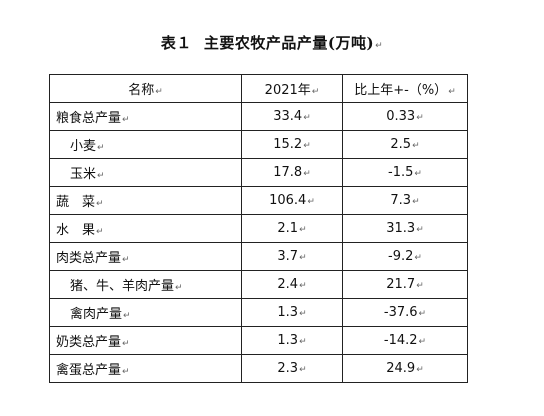 Image resolution: width=544 pixels, height=416 pixels. Describe the element at coordinates (146, 89) in the screenshot. I see `header-name: 名称↵` at that location.